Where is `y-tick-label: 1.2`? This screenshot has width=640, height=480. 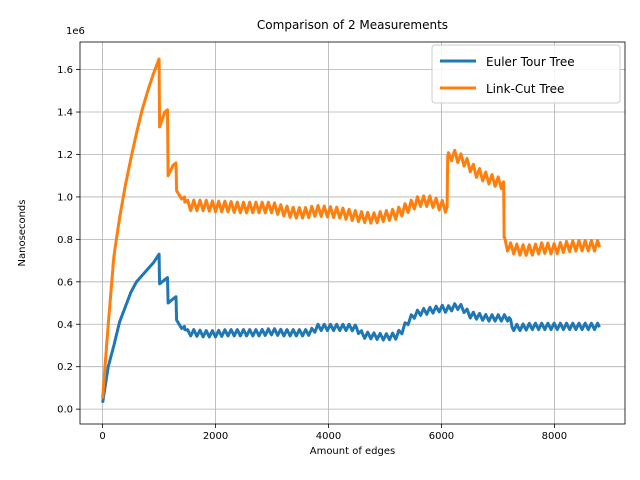 y-tick-label: 1.2 is located at coordinates (65, 155).